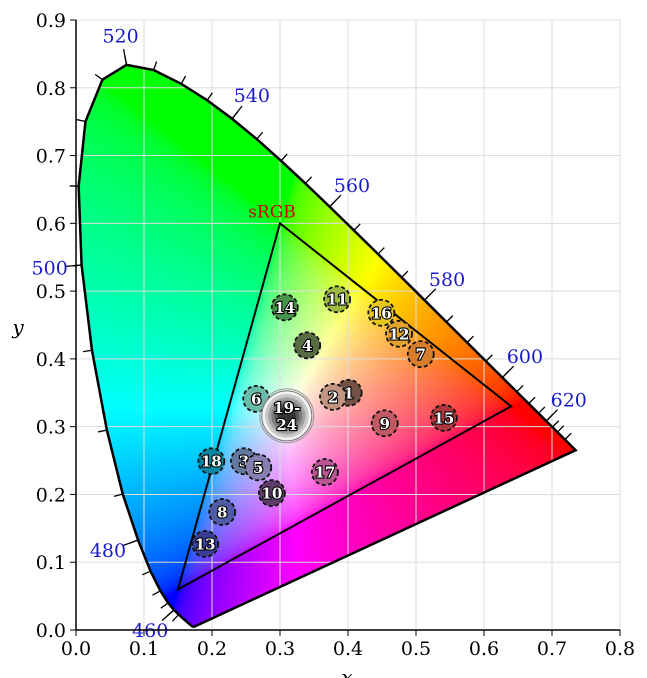  Describe the element at coordinates (525, 357) in the screenshot. I see `wavelength-label: 600` at that location.